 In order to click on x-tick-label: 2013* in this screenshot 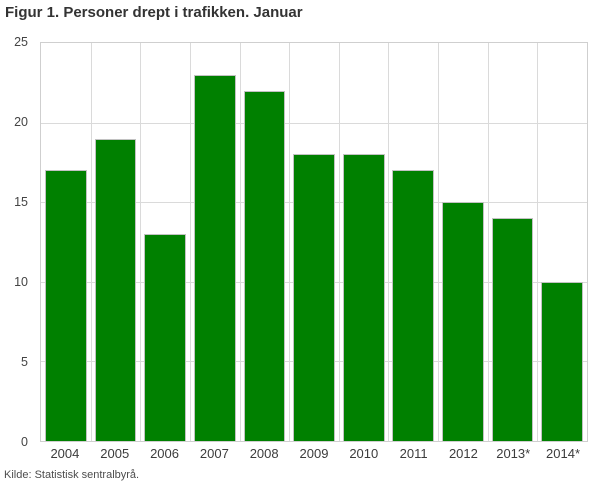, I will do `click(513, 453)`.